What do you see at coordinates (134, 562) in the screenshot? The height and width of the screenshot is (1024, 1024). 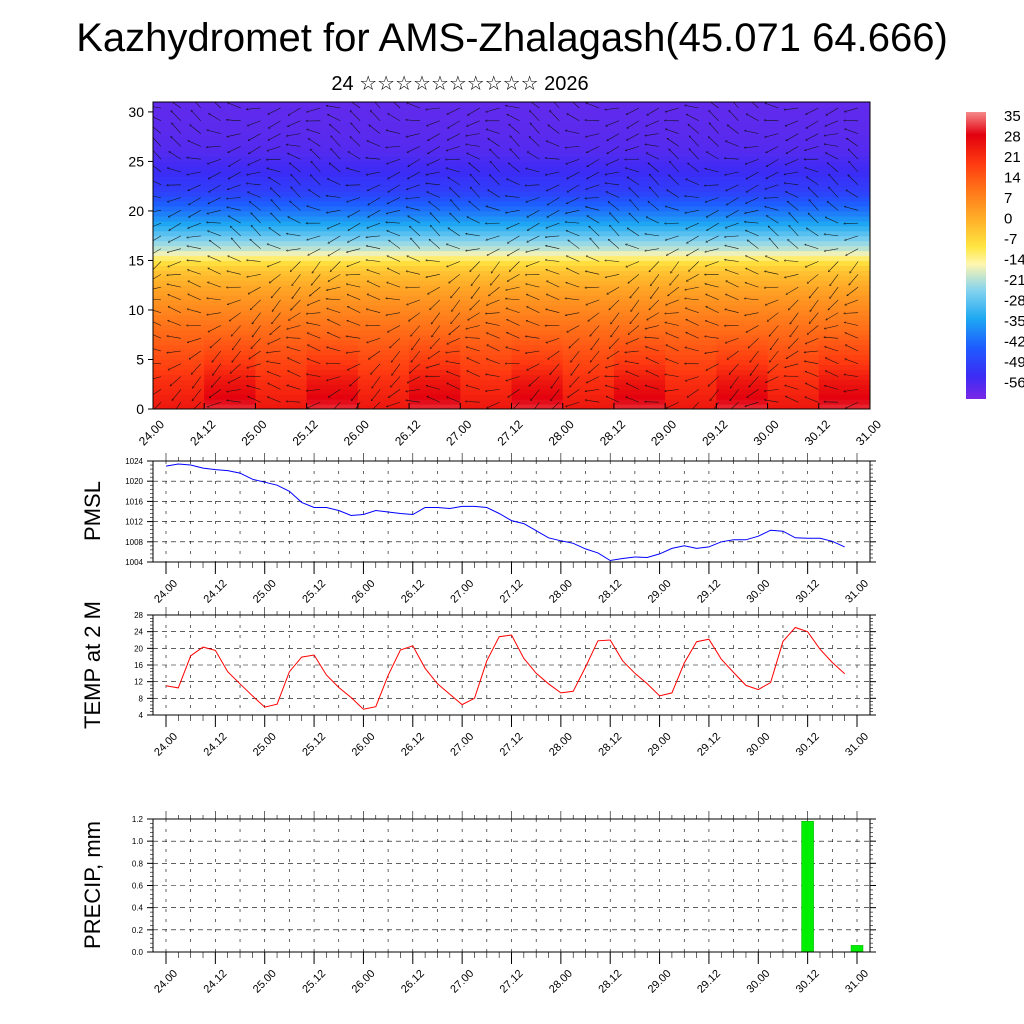 I see `y-tick-label: 1004` at bounding box center [134, 562].